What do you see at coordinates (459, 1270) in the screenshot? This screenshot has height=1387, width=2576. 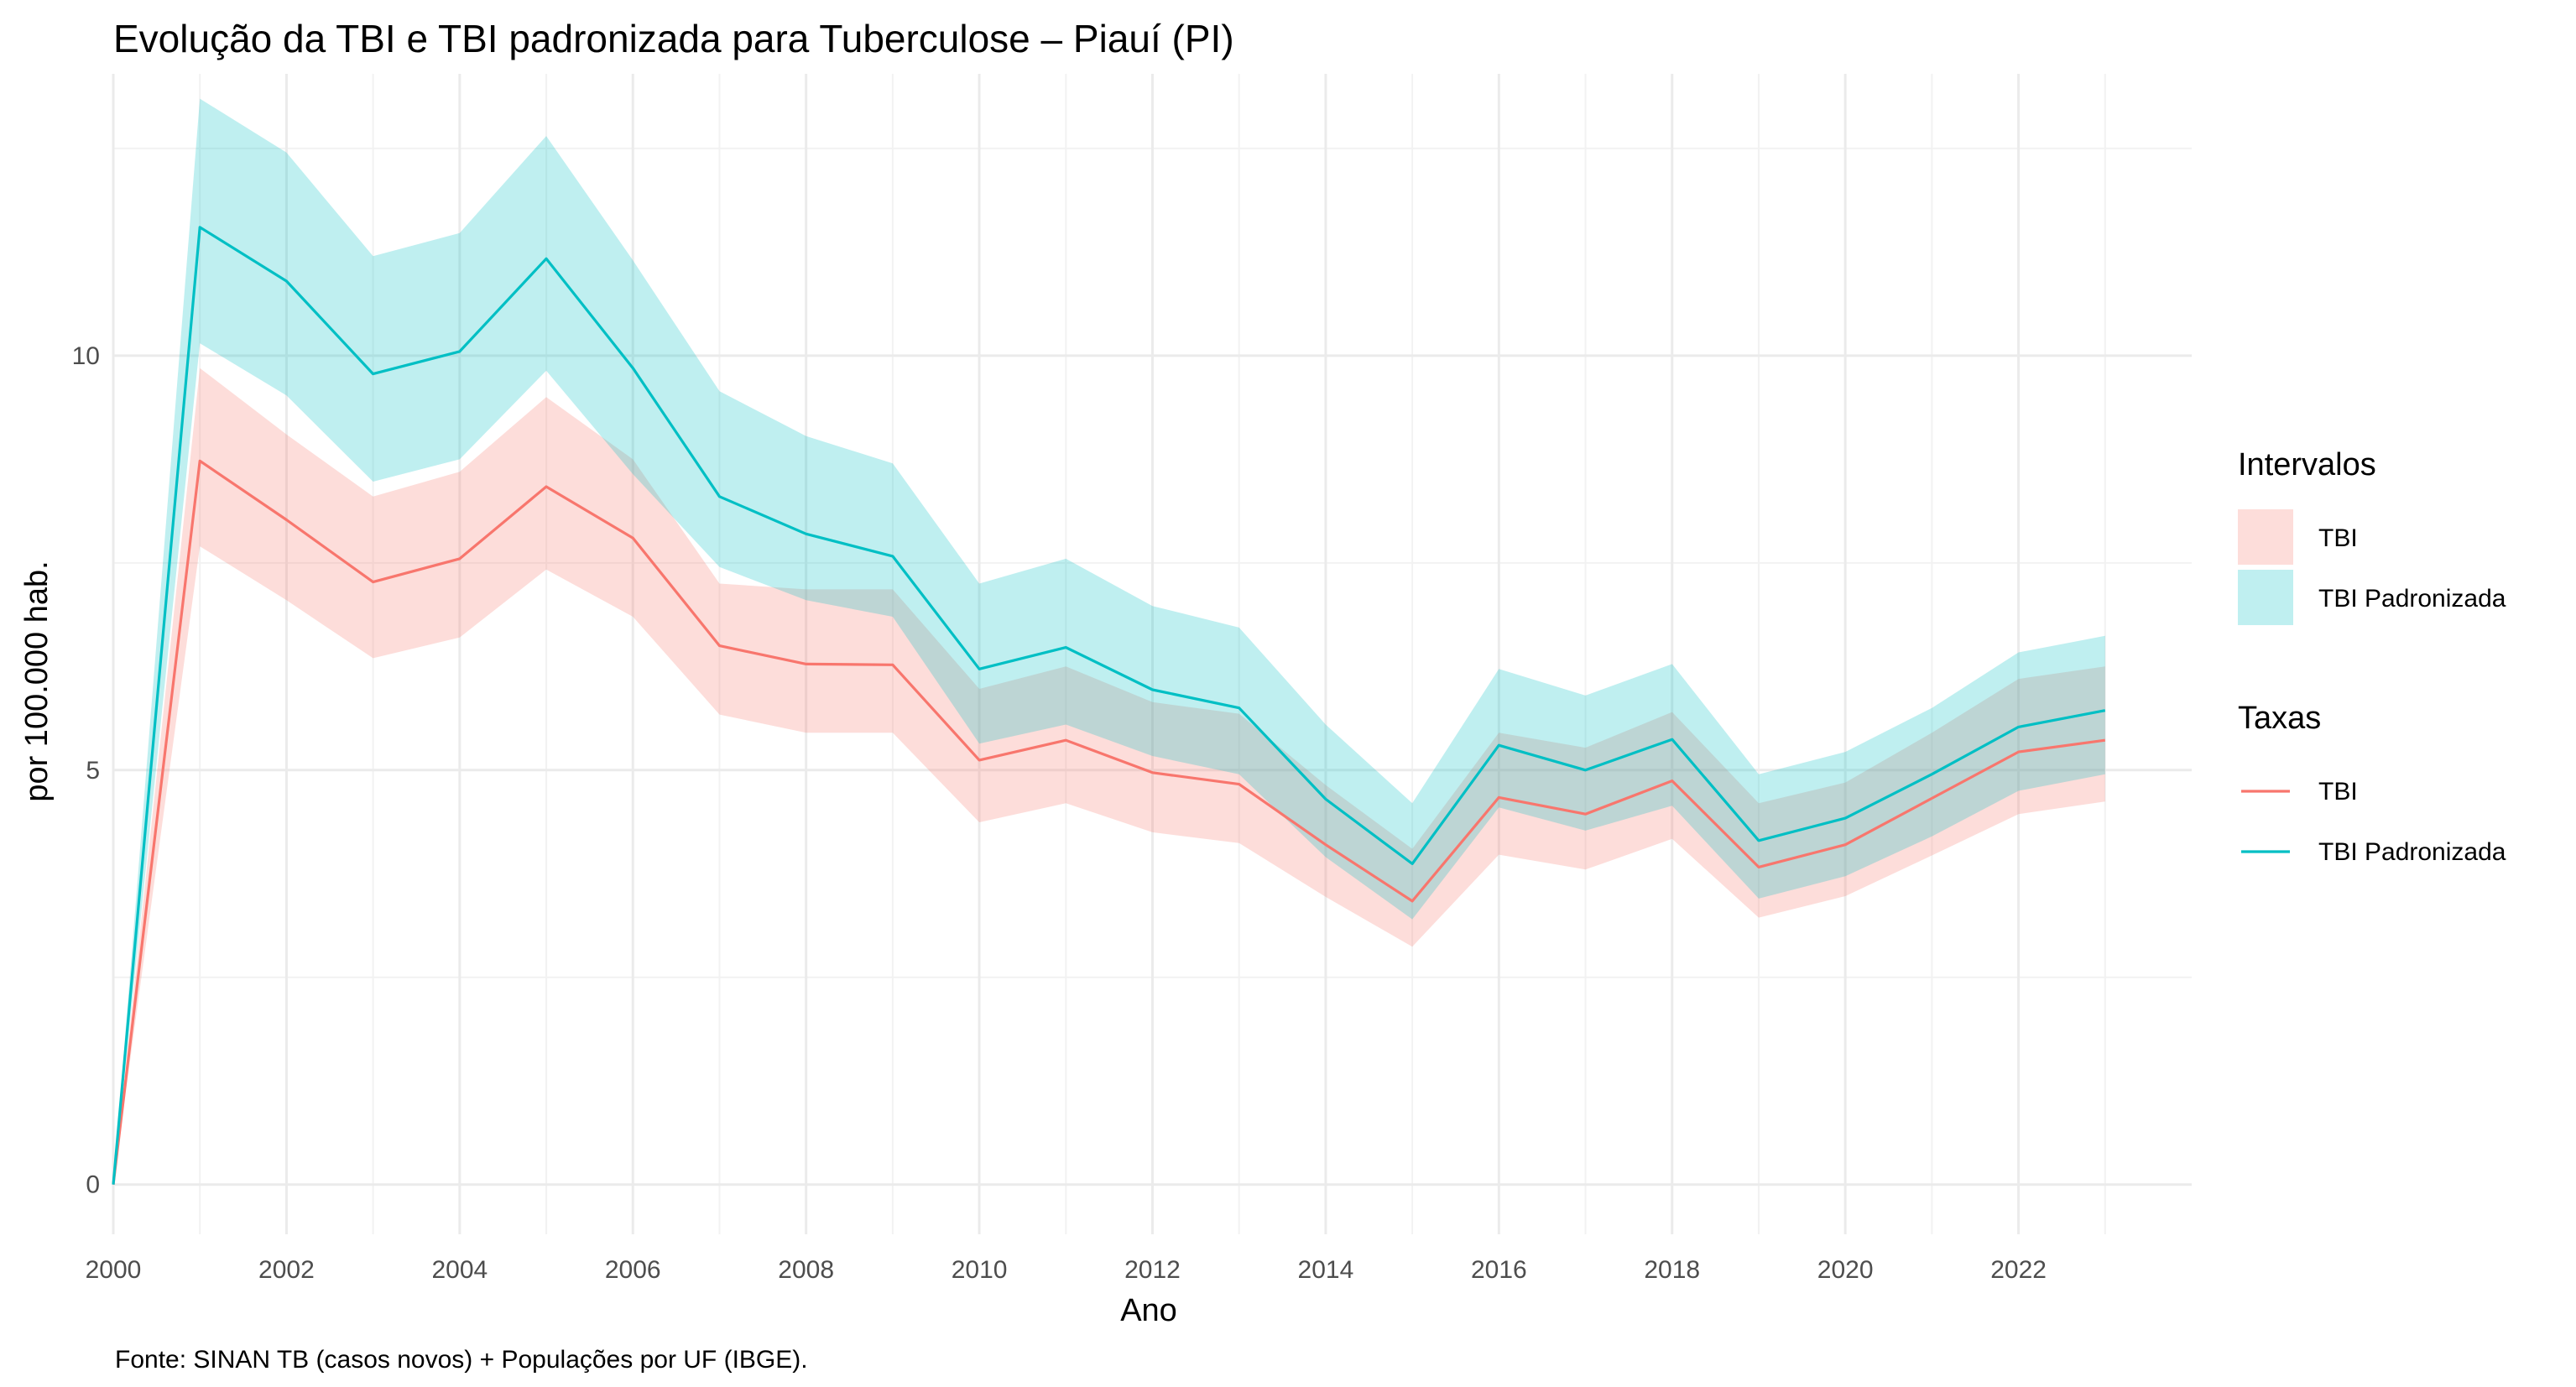 I see `x-tick-label: 2004` at bounding box center [459, 1270].